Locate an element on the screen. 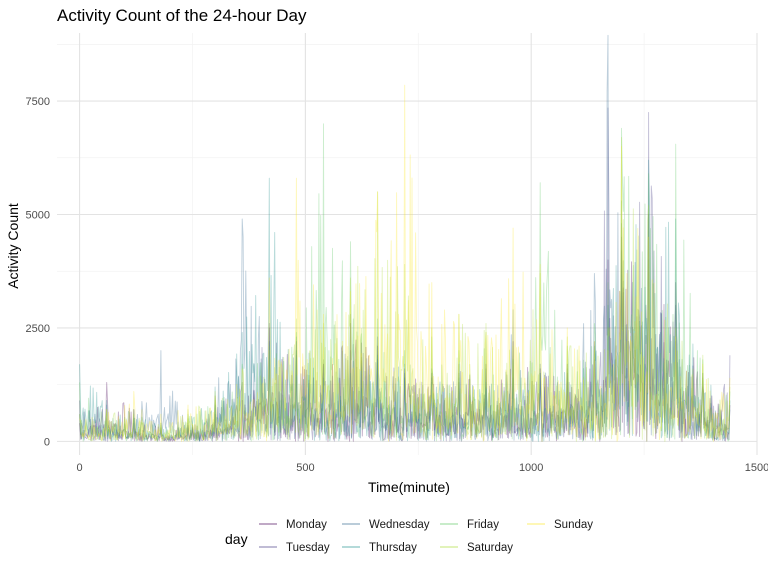 The width and height of the screenshot is (768, 576). y-axis-title: Activity Count is located at coordinates (13, 246).